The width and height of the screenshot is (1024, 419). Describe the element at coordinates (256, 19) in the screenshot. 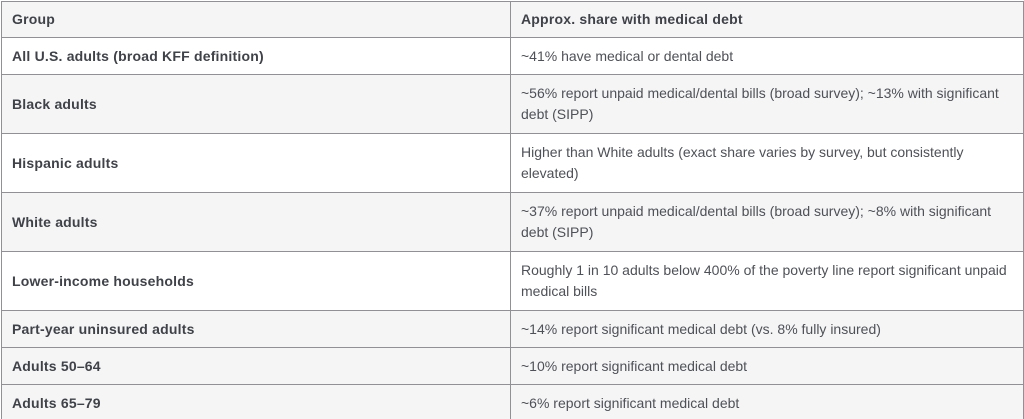

I see `column-header-group: Group` at that location.